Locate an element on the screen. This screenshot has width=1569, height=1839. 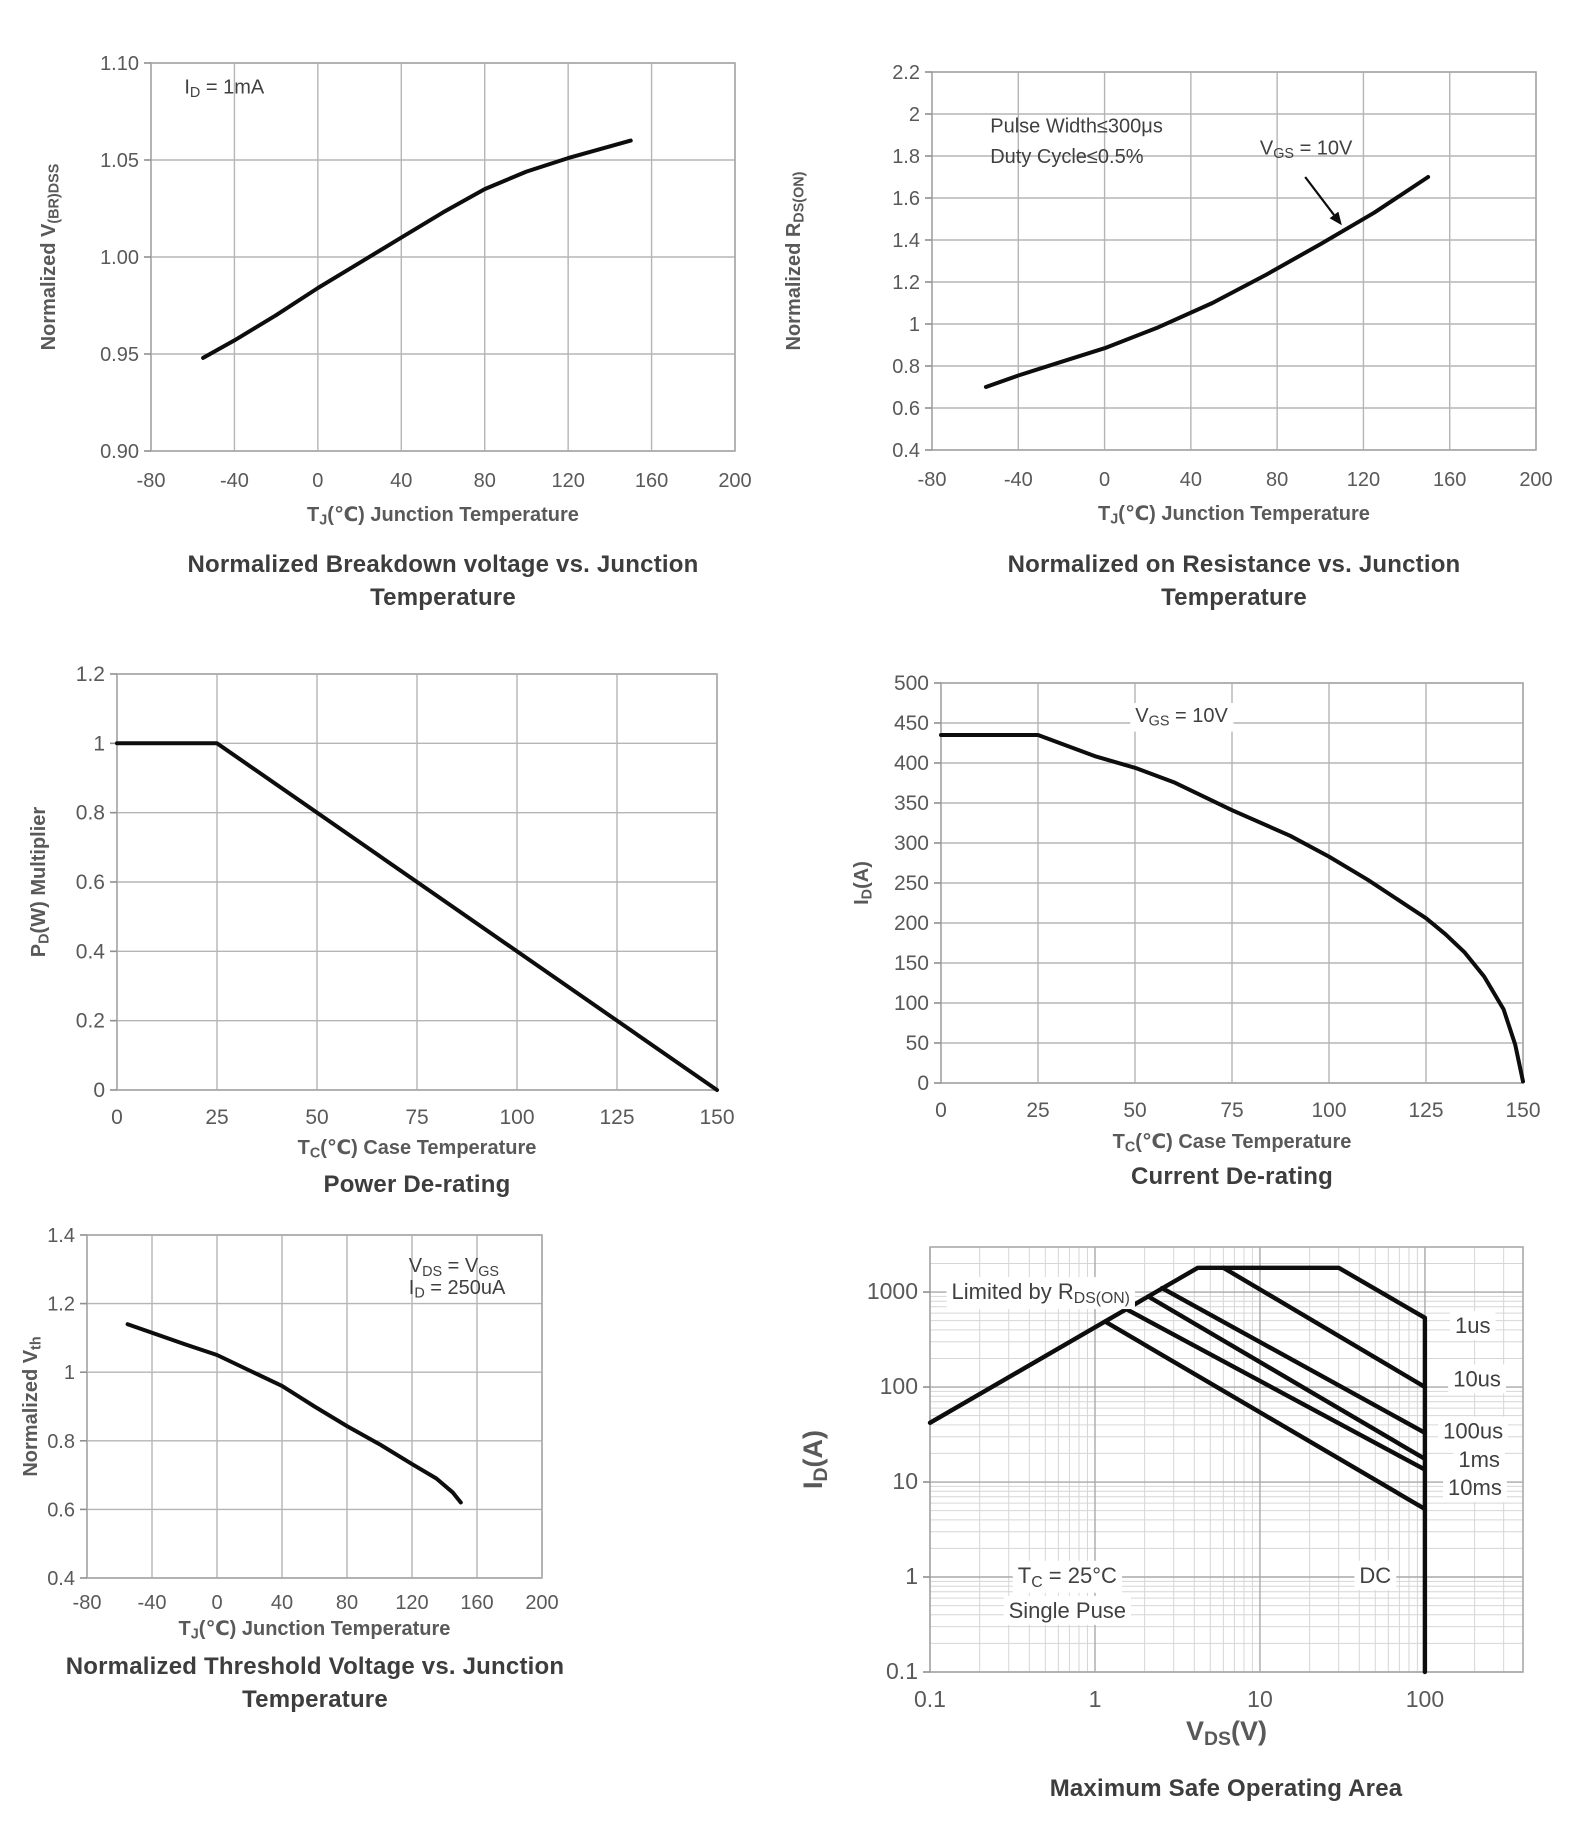
svg-text: Normalized Vth is located at coordinates (32, 1406).